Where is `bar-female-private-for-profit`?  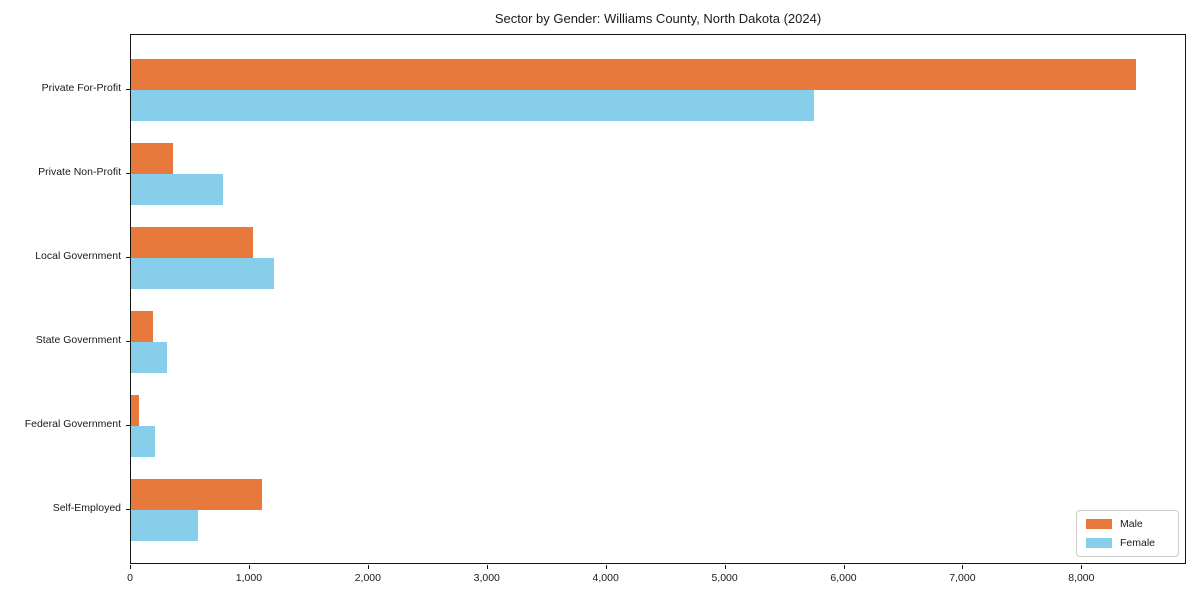 bar-female-private-for-profit is located at coordinates (473, 106).